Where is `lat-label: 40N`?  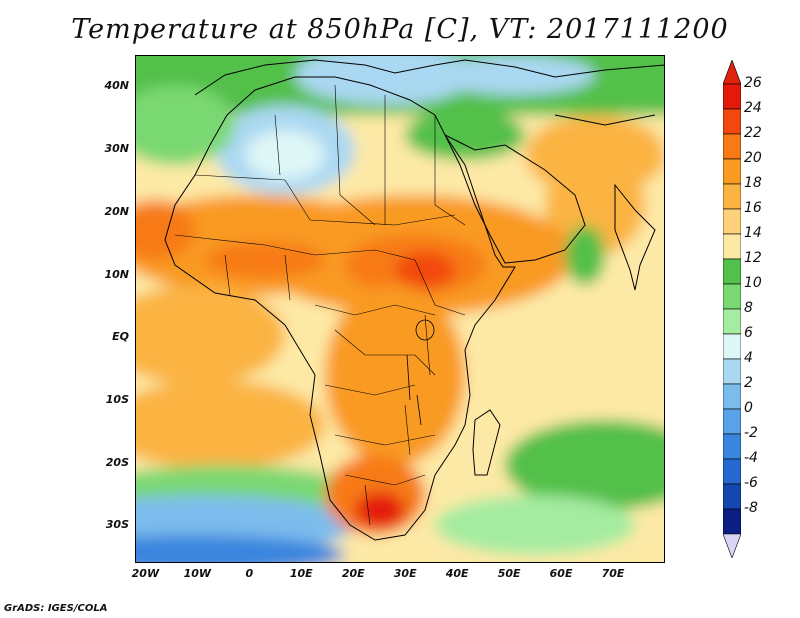 lat-label: 40N is located at coordinates (116, 86).